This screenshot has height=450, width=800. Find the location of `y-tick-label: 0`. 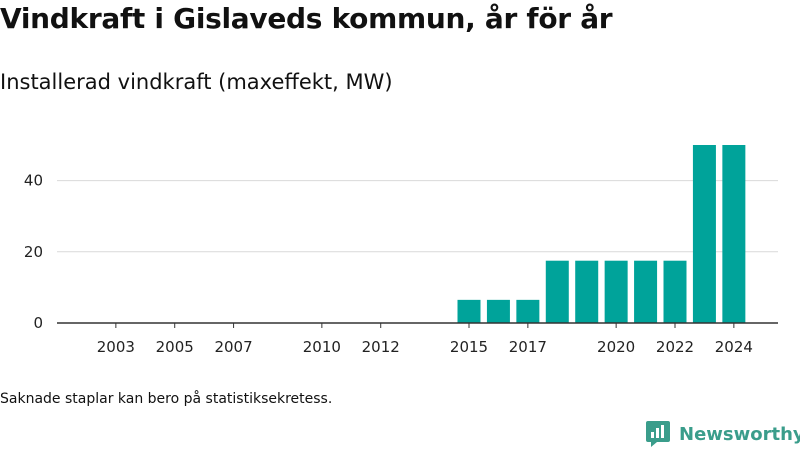

y-tick-label: 0 is located at coordinates (38, 323).